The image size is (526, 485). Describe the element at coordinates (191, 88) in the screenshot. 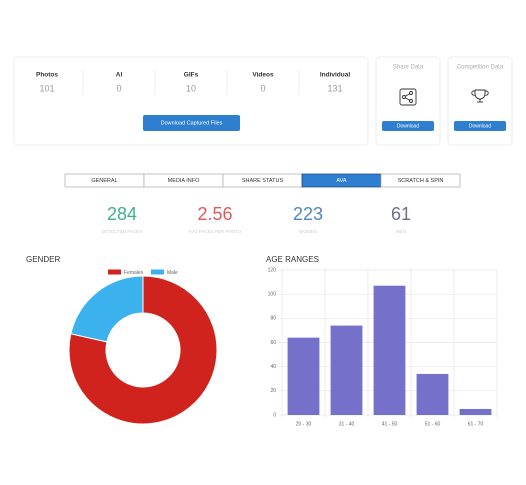

I see `summary-value: 10` at that location.